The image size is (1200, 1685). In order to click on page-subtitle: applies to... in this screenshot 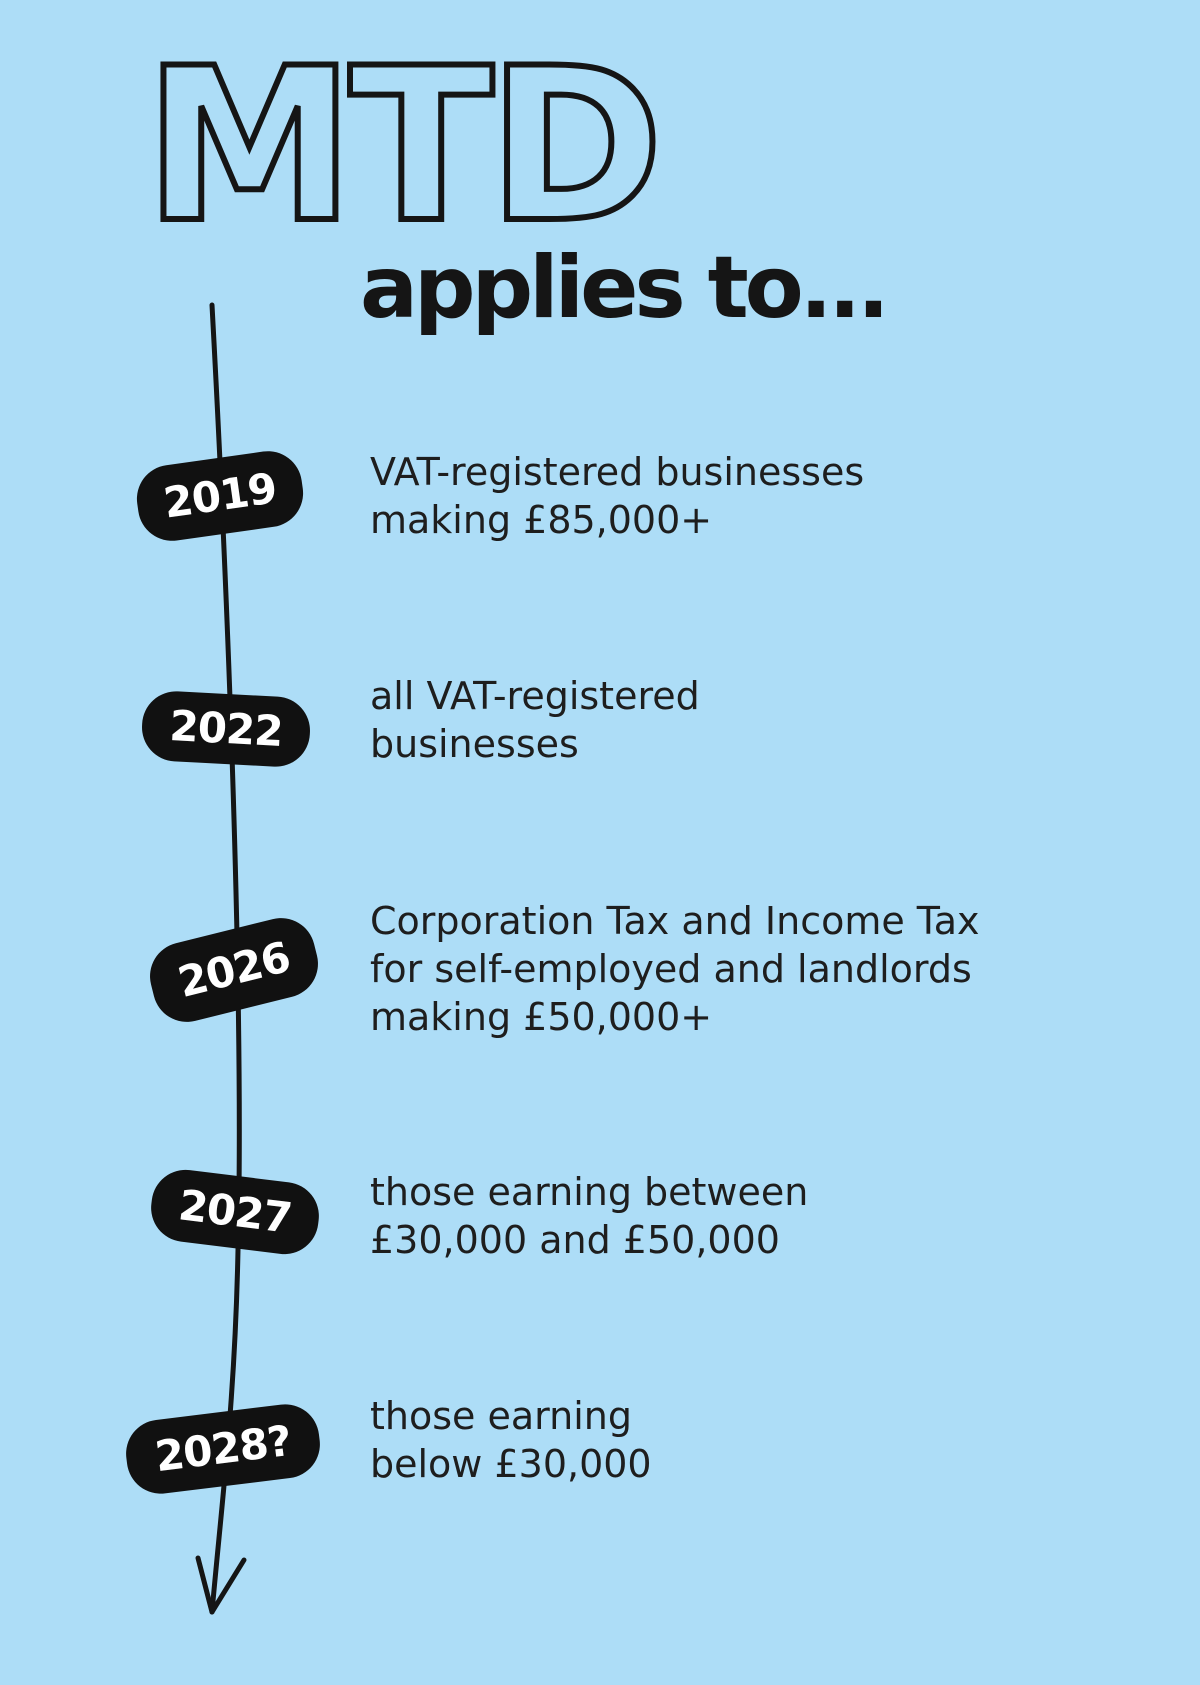, I will do `click(625, 288)`.